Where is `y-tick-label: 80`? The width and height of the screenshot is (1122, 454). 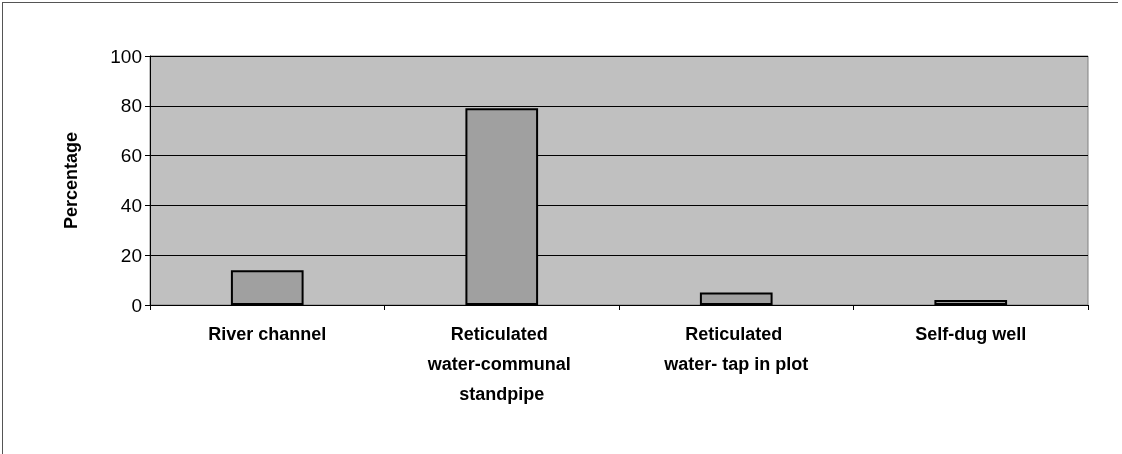
y-tick-label: 80 is located at coordinates (131, 106).